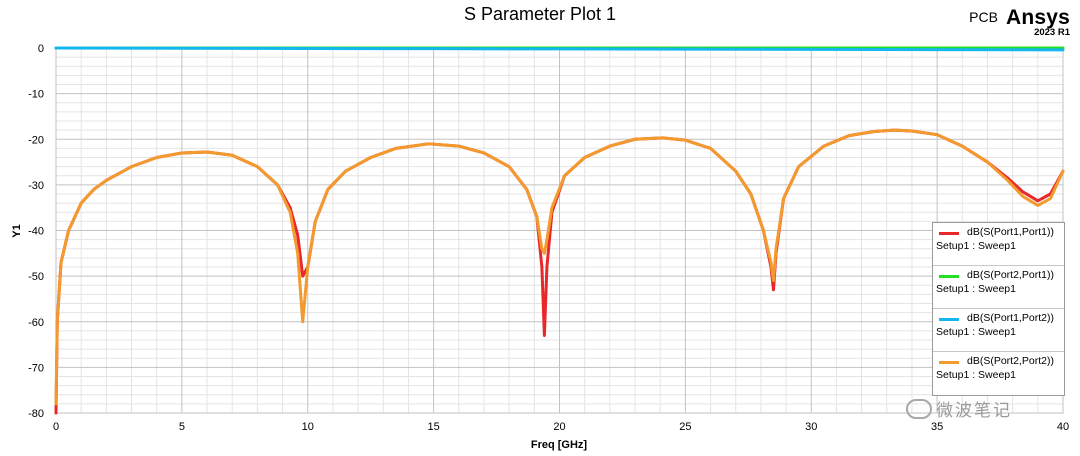 The image size is (1080, 456). I want to click on watermark: 微波笔记, so click(959, 408).